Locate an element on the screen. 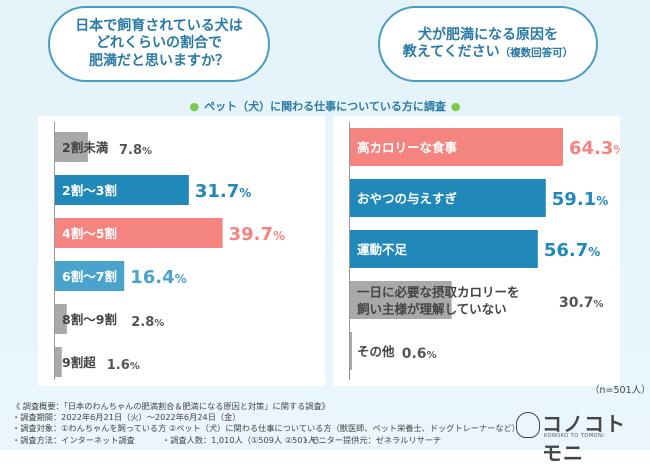  value-number: 2.8 is located at coordinates (142, 322).